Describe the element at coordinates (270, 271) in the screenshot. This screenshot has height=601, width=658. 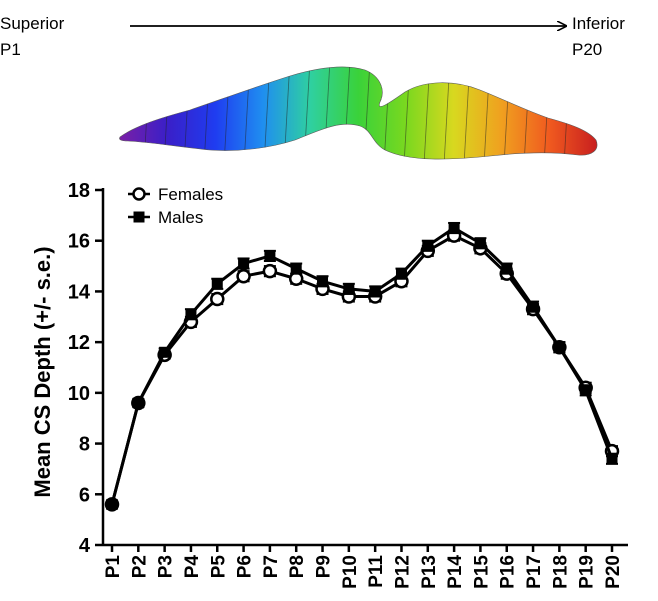
I see `point-females-p7` at that location.